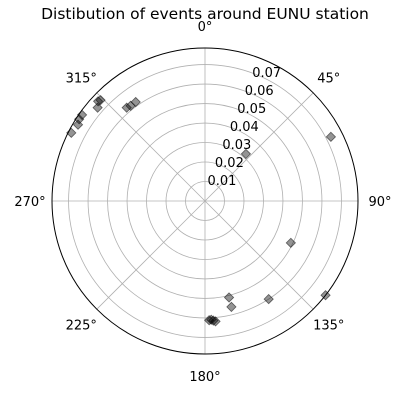  I want to click on r-tick-label: 0.04, so click(244, 127).